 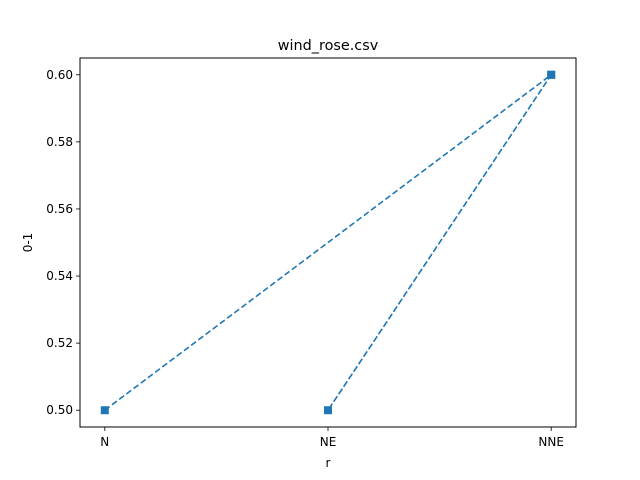 What do you see at coordinates (59, 75) in the screenshot?
I see `y-tick-label: 0.60` at bounding box center [59, 75].